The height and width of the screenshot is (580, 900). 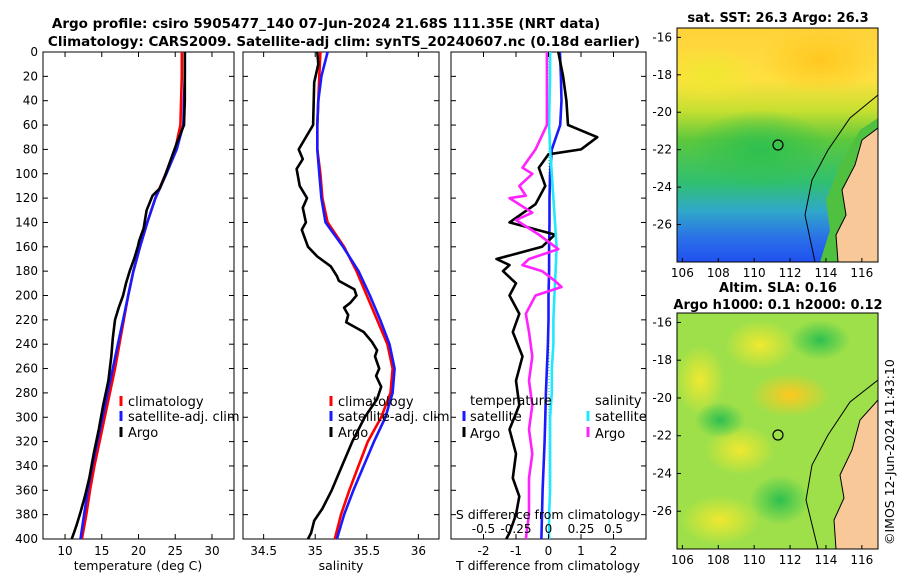 I want to click on series-line-temperature-argo, so click(x=547, y=295).